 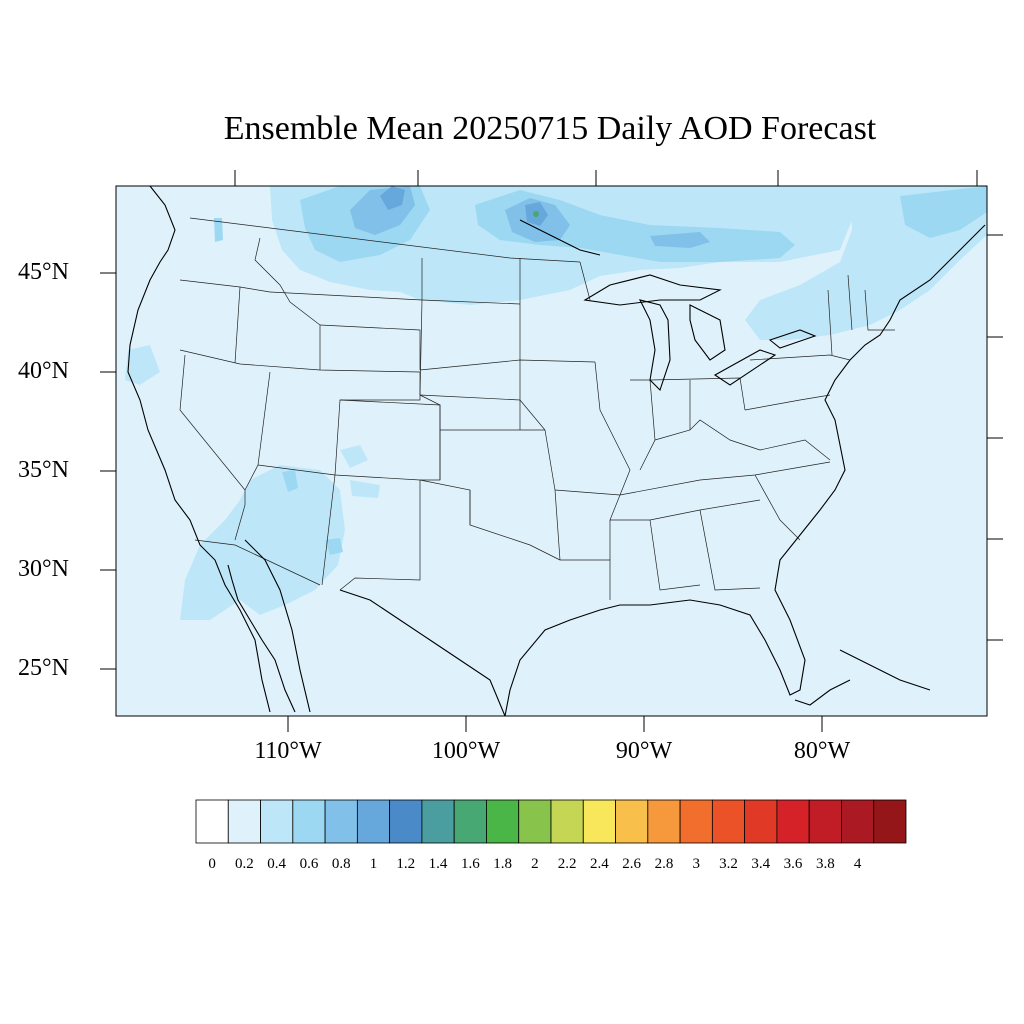 I want to click on lon-label: 90°W, so click(x=644, y=751).